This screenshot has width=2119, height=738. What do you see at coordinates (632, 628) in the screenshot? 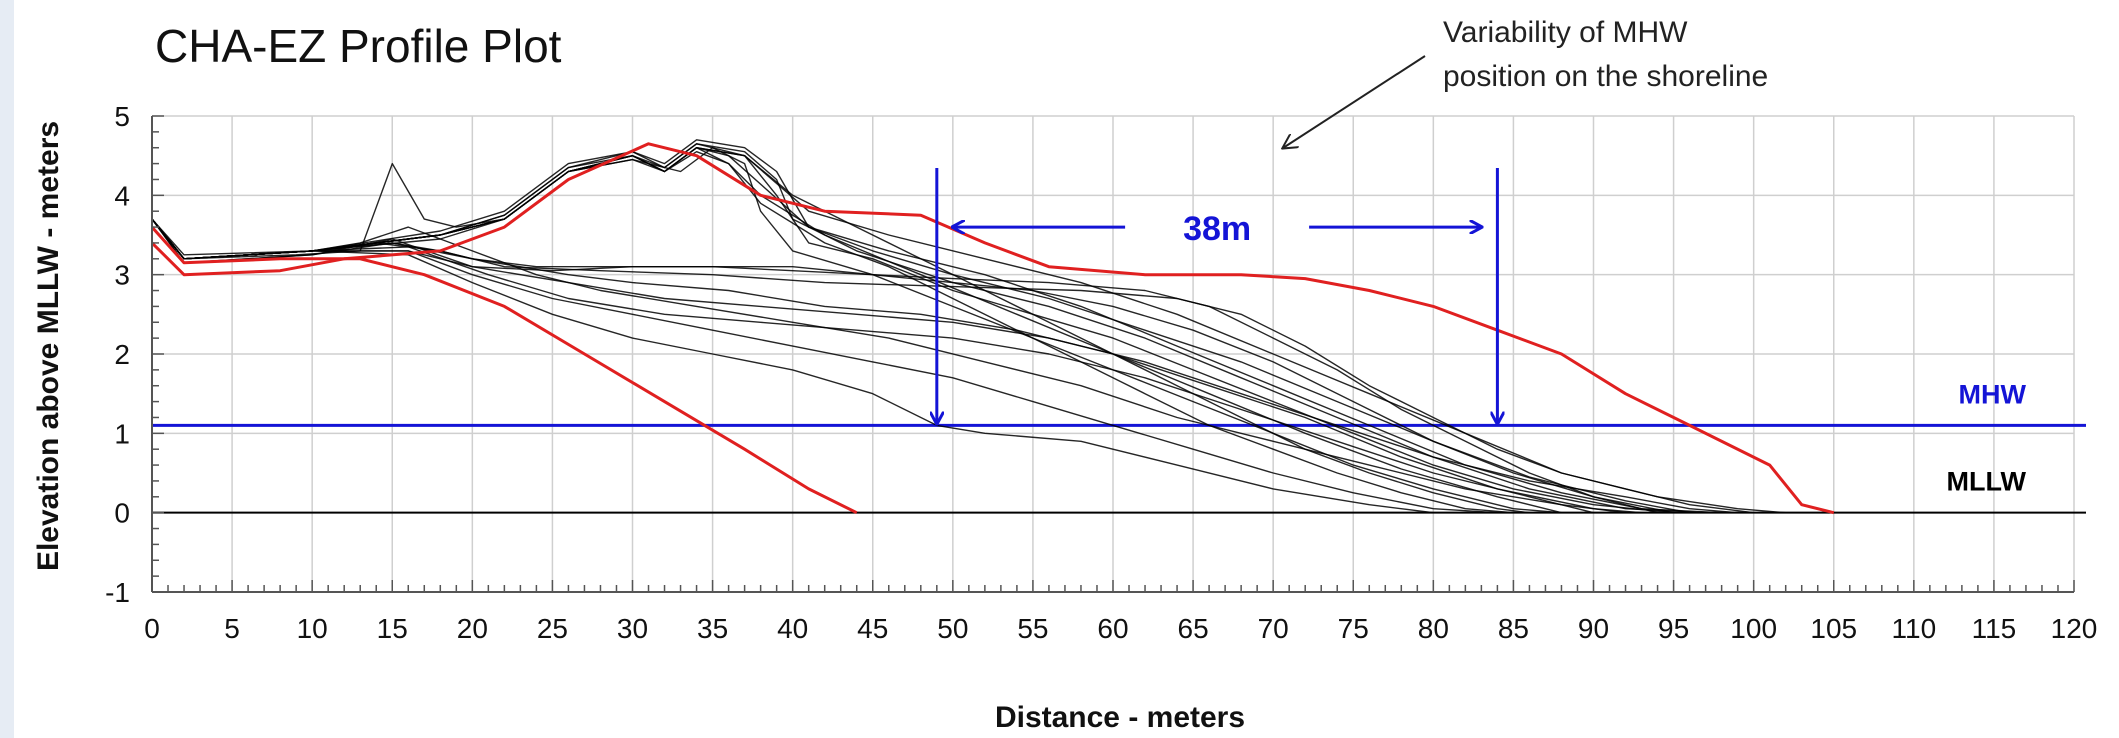
I see `x-tick-label: 30` at bounding box center [632, 628].